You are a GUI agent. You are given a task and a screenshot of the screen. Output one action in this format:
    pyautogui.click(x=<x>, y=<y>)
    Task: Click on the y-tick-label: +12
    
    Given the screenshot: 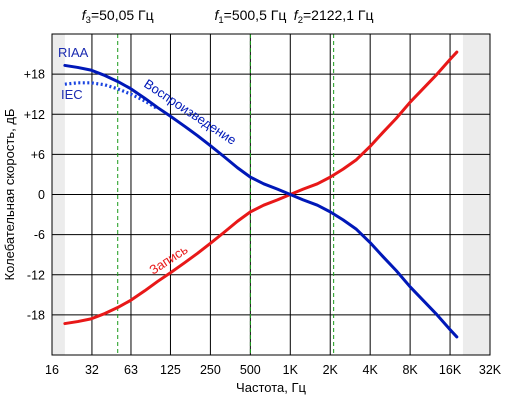 What is the action you would take?
    pyautogui.click(x=34, y=115)
    